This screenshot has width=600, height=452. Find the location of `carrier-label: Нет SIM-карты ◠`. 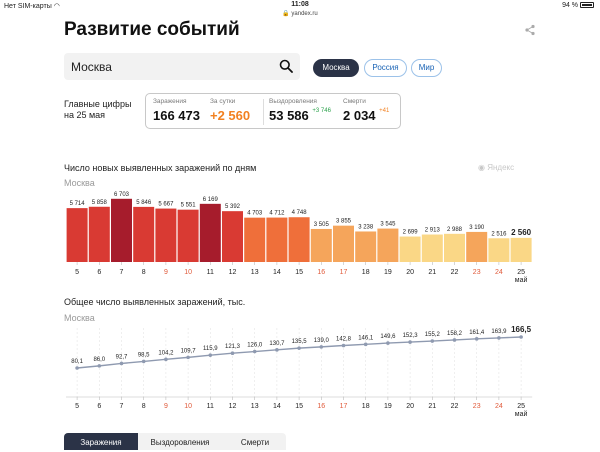

carrier-label: Нет SIM-карты ◠ is located at coordinates (32, 6).